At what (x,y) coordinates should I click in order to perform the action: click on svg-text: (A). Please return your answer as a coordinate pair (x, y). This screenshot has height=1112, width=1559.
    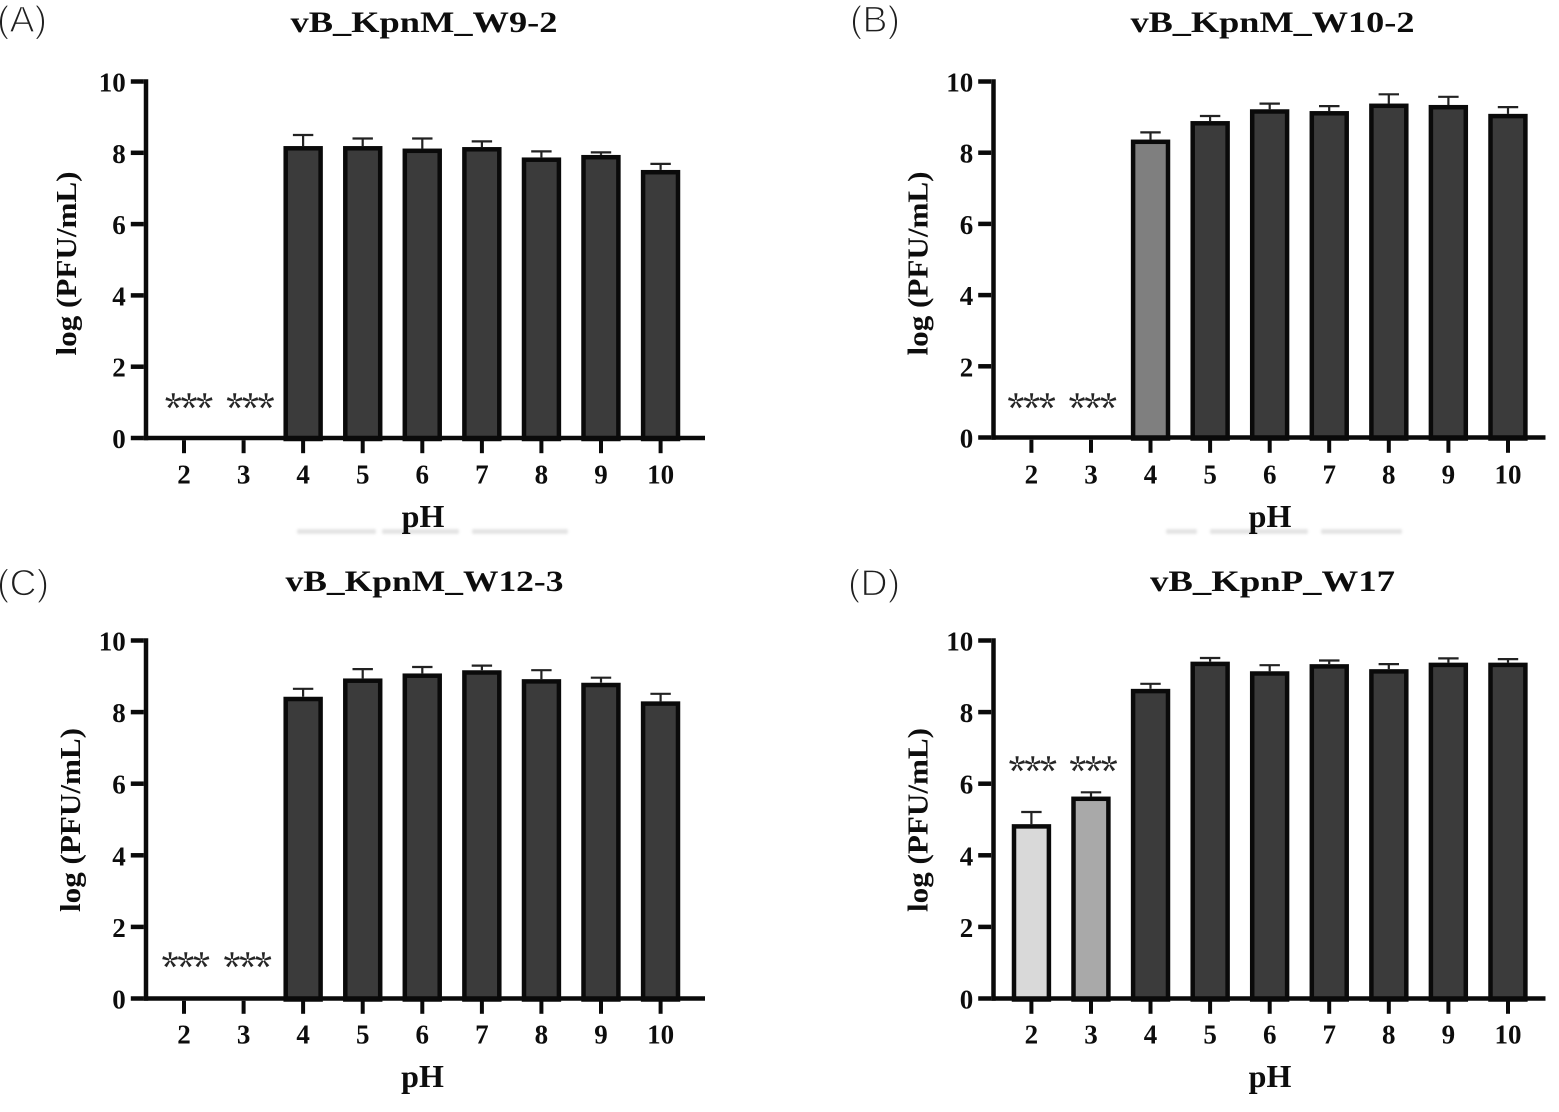
    Looking at the image, I should click on (23, 20).